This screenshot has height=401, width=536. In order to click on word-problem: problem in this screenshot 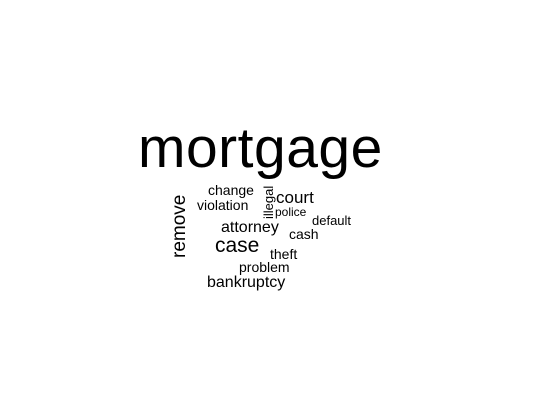, I will do `click(264, 267)`.